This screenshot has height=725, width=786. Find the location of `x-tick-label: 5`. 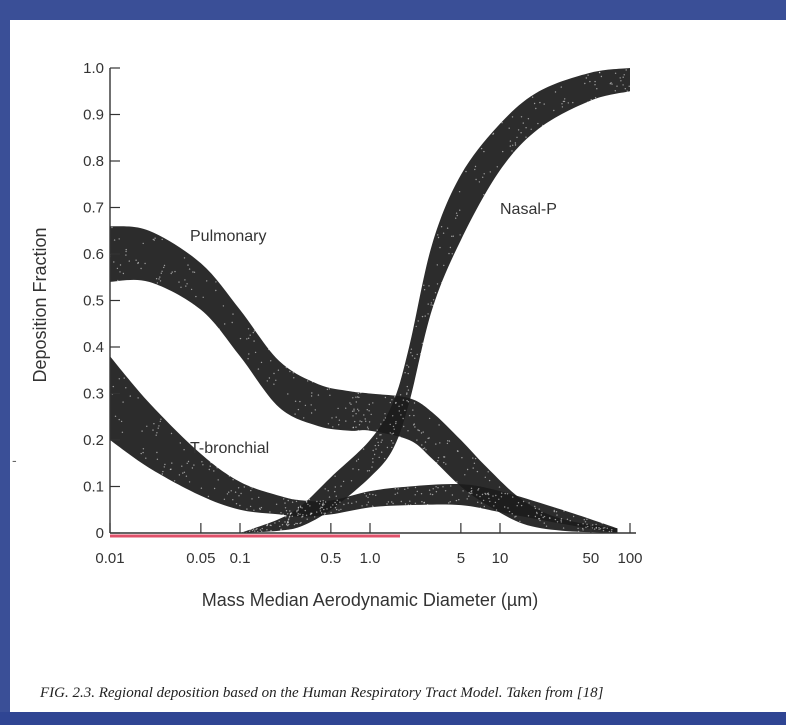

x-tick-label: 5 is located at coordinates (461, 558).